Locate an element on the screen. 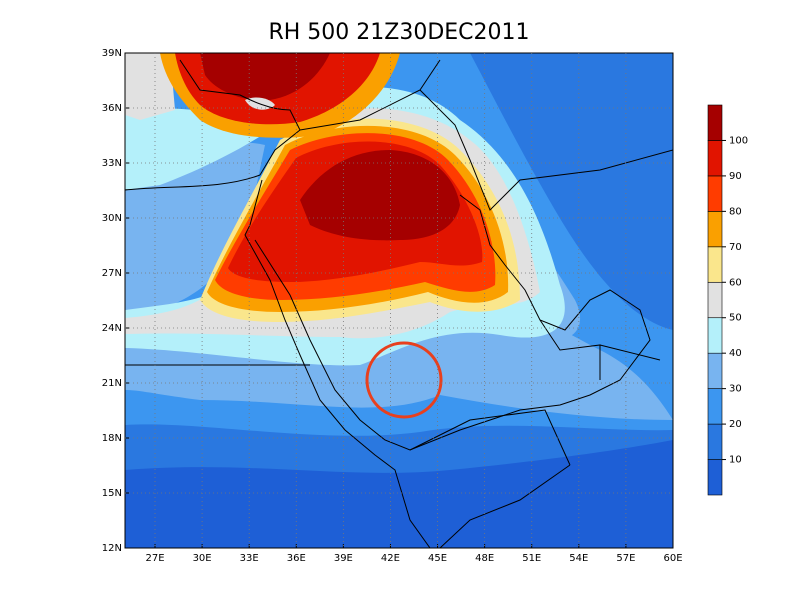 This screenshot has width=800, height=600. colorbar-label: 70 is located at coordinates (735, 247).